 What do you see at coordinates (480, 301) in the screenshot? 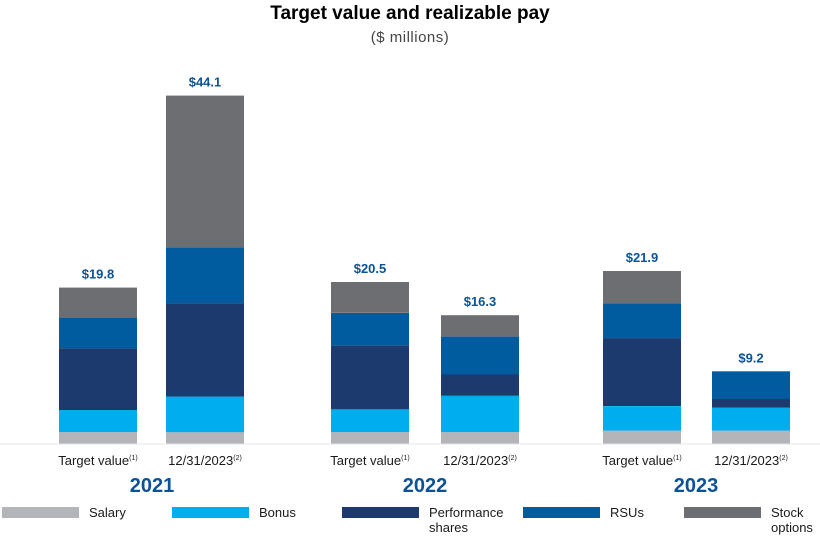
I see `total-label-2022-realizable: $16.3` at bounding box center [480, 301].